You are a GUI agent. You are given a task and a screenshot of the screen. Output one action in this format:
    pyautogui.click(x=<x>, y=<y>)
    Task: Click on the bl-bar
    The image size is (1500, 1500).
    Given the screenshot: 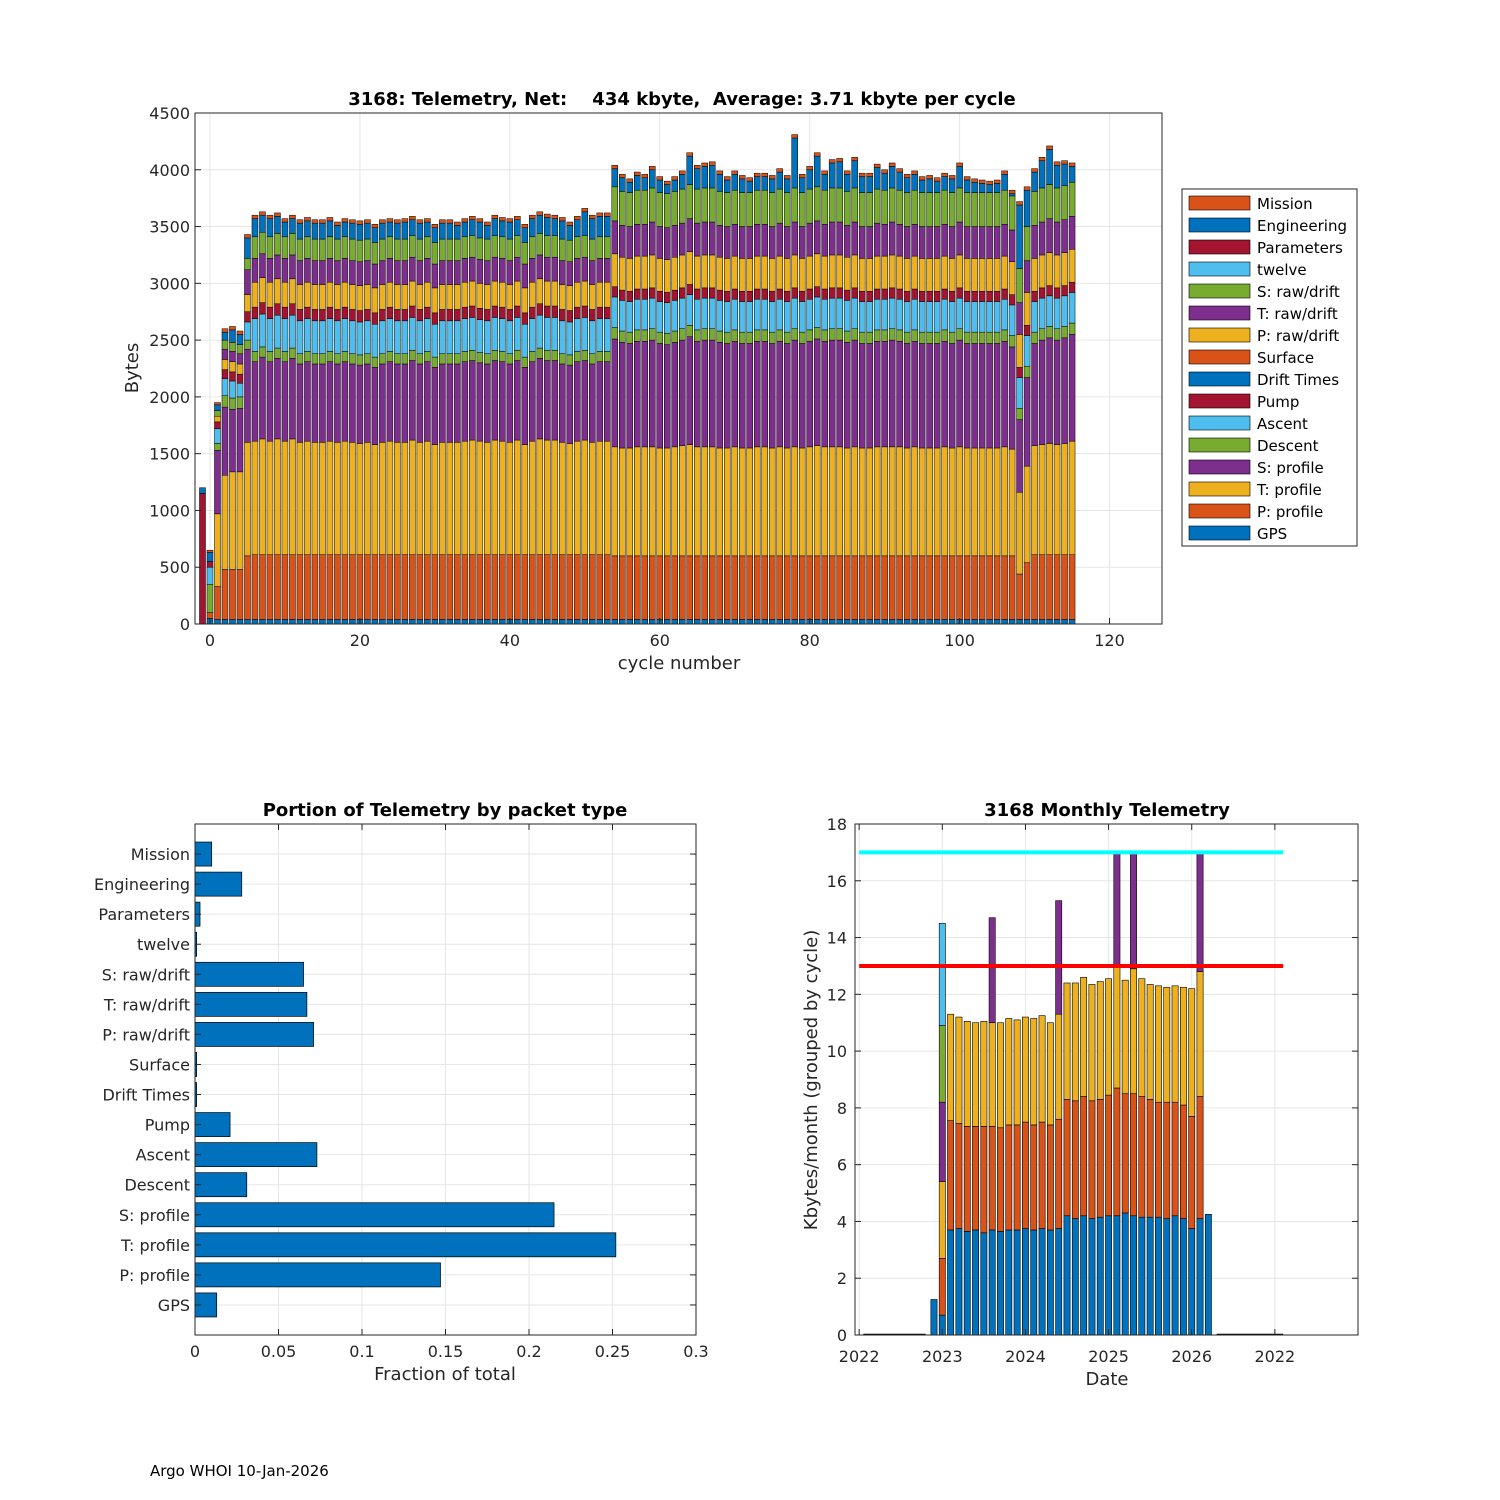 What is the action you would take?
    pyautogui.click(x=374, y=1215)
    